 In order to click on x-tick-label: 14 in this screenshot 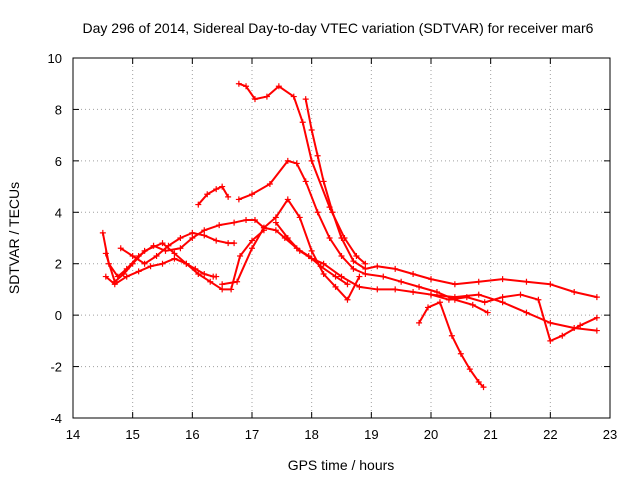, I will do `click(73, 434)`.